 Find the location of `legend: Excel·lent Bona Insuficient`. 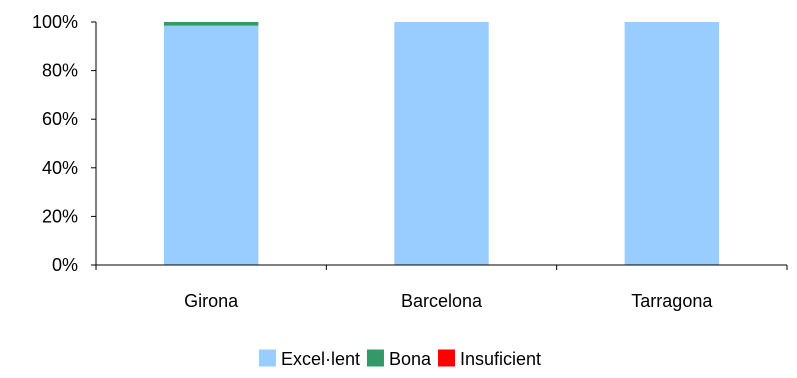

legend: Excel·lent Bona Insuficient is located at coordinates (399, 359).